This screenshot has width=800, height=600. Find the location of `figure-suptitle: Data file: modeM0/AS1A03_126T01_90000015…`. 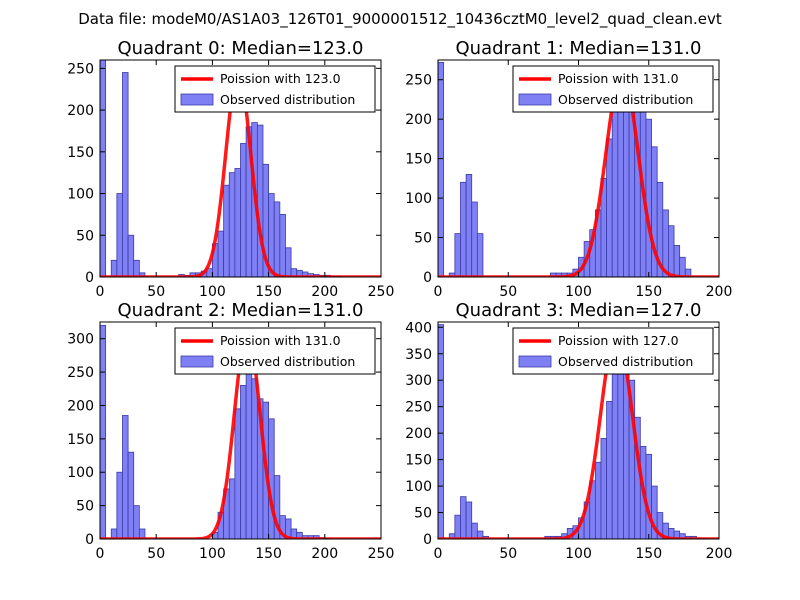

figure-suptitle: Data file: modeM0/AS1A03_126T01_90000015… is located at coordinates (400, 19).